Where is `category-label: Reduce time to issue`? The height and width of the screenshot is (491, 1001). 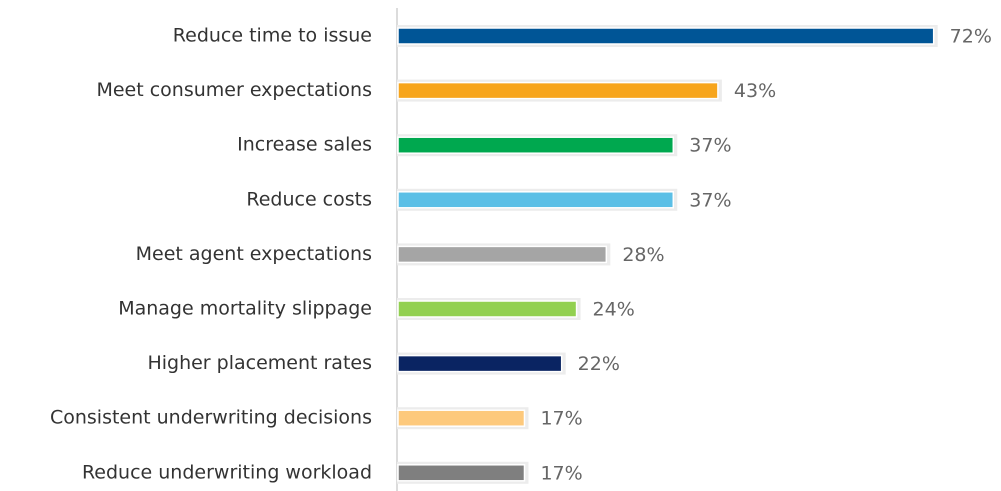
category-label: Reduce time to issue is located at coordinates (272, 36).